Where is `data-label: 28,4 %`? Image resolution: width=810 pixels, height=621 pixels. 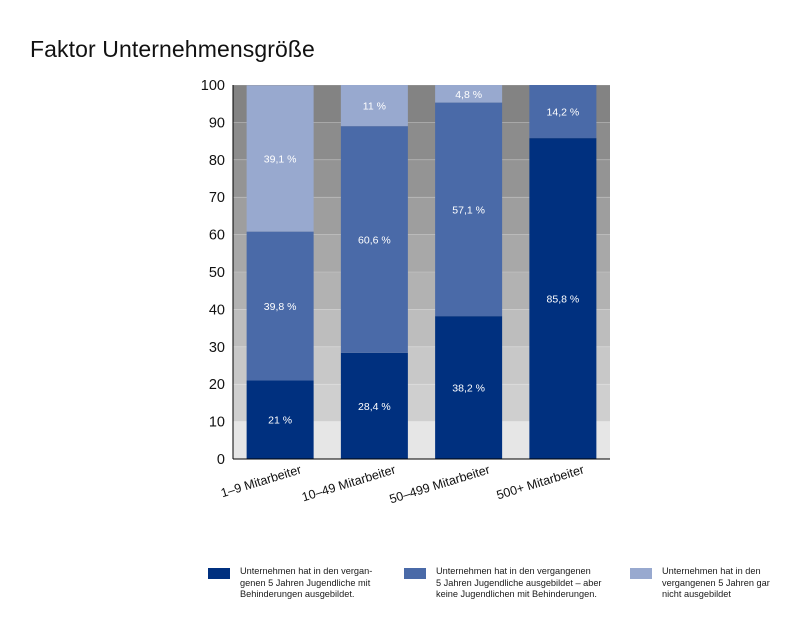
data-label: 28,4 % is located at coordinates (374, 407).